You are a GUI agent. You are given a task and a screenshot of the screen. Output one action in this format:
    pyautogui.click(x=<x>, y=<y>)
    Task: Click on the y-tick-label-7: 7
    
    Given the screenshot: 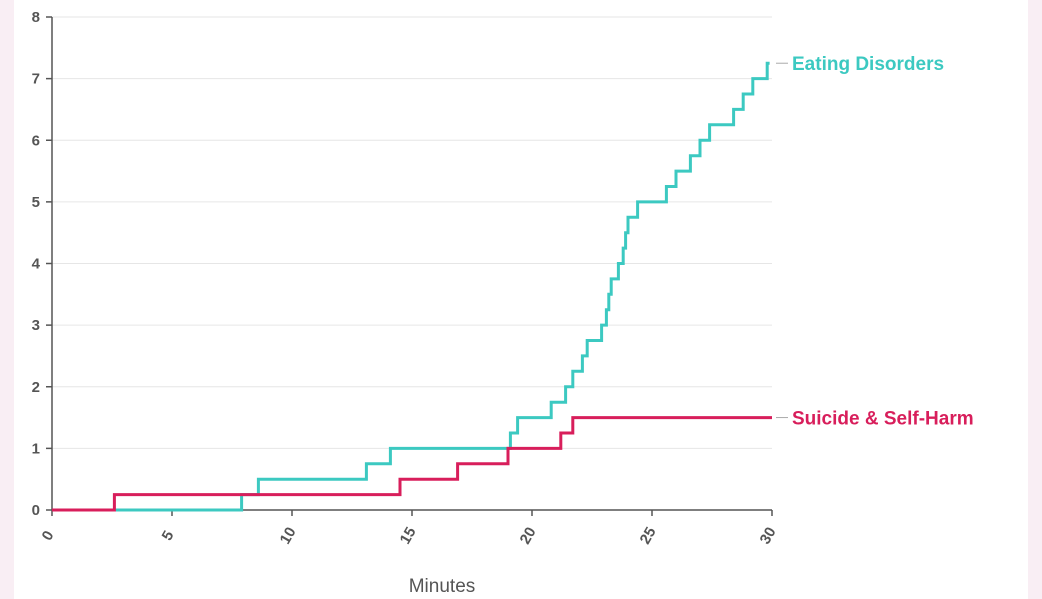 What is the action you would take?
    pyautogui.click(x=36, y=79)
    